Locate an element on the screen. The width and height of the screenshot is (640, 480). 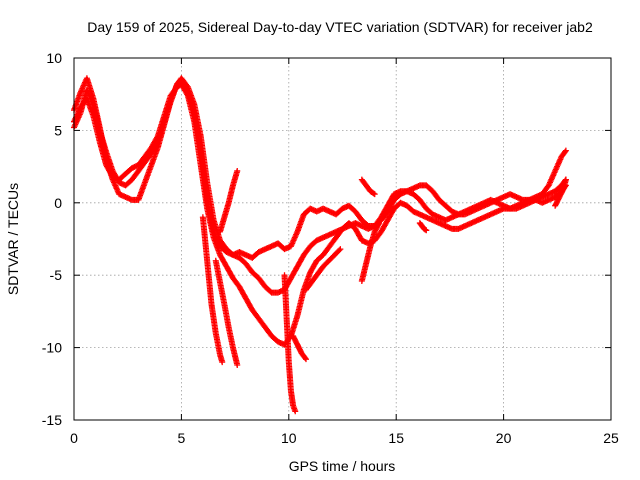
x-axis-label: GPS time / hours is located at coordinates (342, 466).